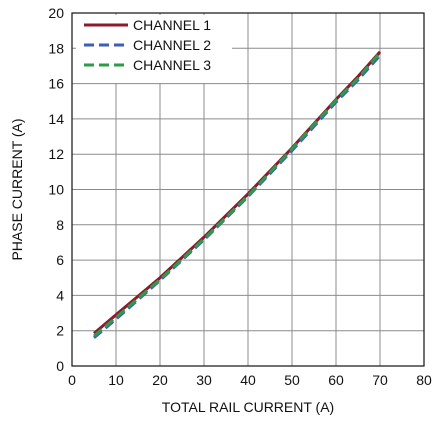  Describe the element at coordinates (380, 380) in the screenshot. I see `x-tick-label: 70` at that location.